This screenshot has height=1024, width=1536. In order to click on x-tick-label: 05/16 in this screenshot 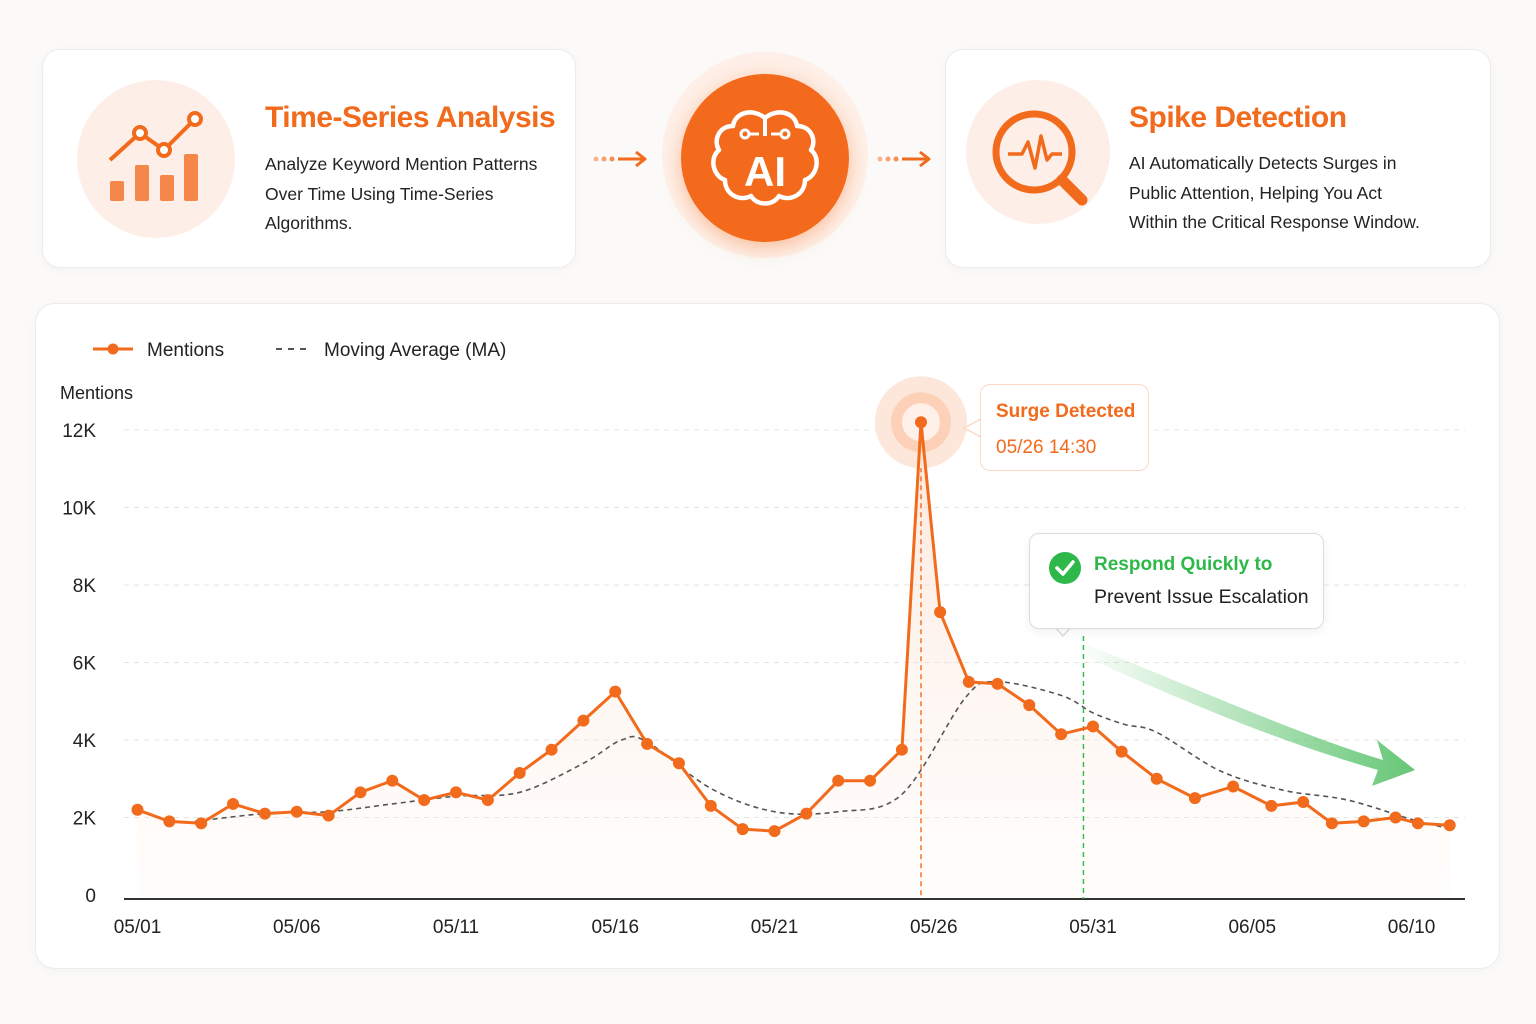, I will do `click(615, 927)`.